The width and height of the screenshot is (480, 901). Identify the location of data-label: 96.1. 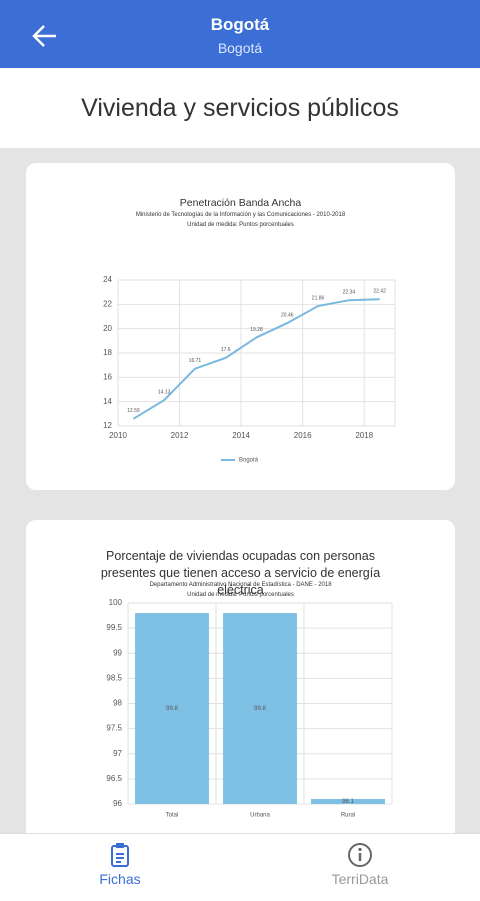
(348, 802).